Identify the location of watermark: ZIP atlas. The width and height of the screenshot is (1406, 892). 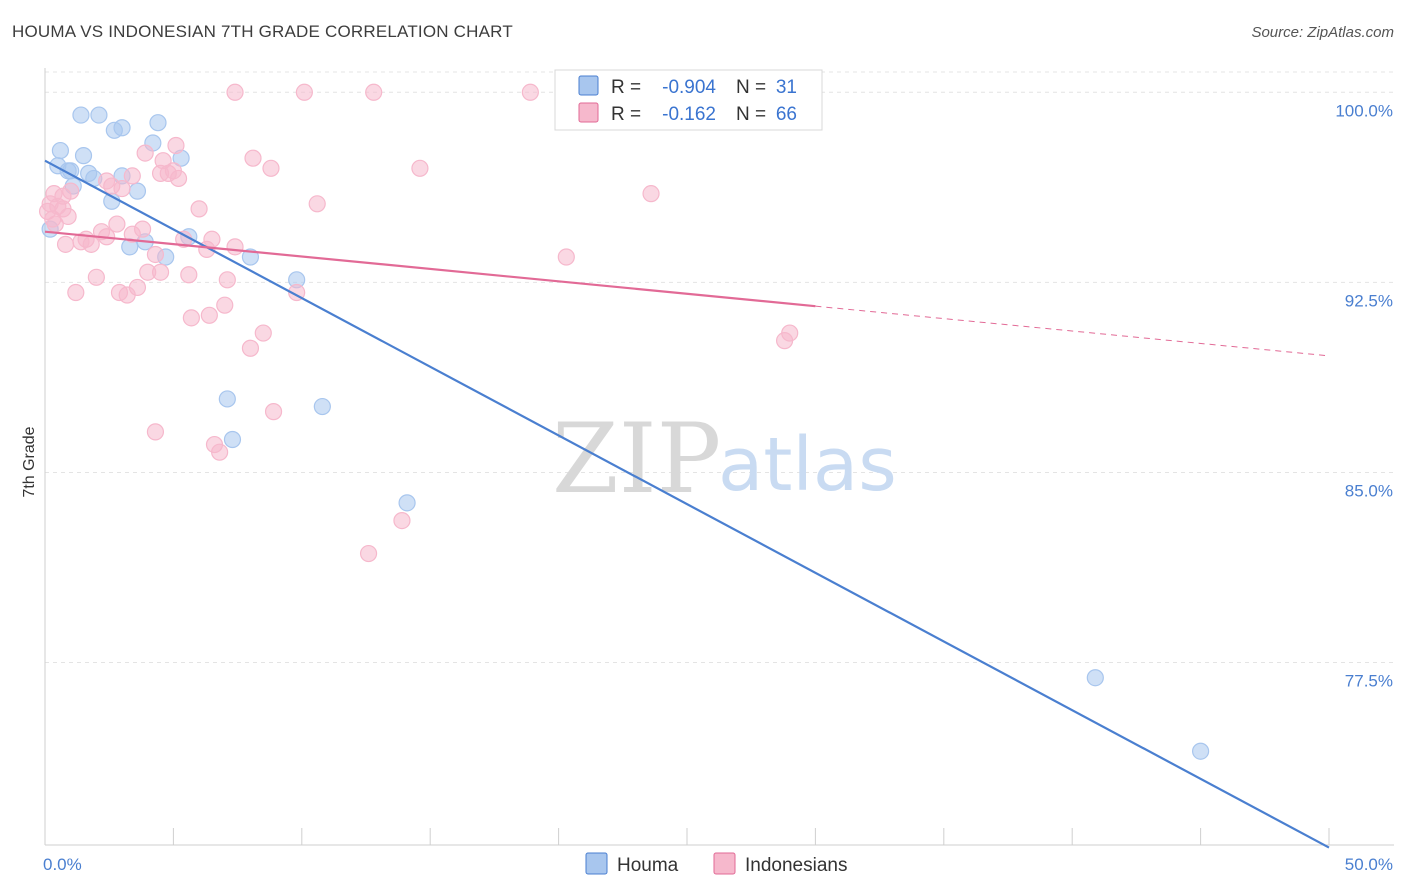
(724, 459).